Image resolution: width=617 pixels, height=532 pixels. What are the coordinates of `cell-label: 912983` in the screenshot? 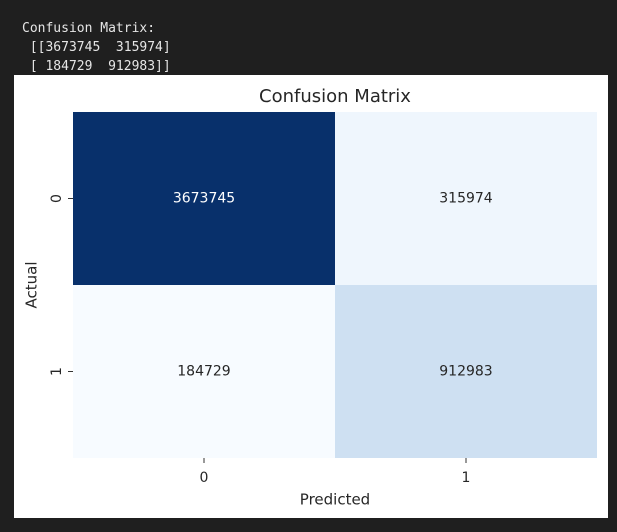 It's located at (465, 372).